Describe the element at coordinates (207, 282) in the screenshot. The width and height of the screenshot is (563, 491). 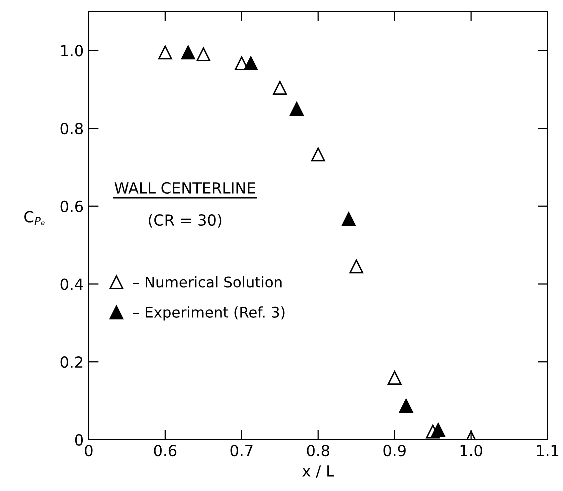
I see `legend-label: – Numerical Solution` at that location.